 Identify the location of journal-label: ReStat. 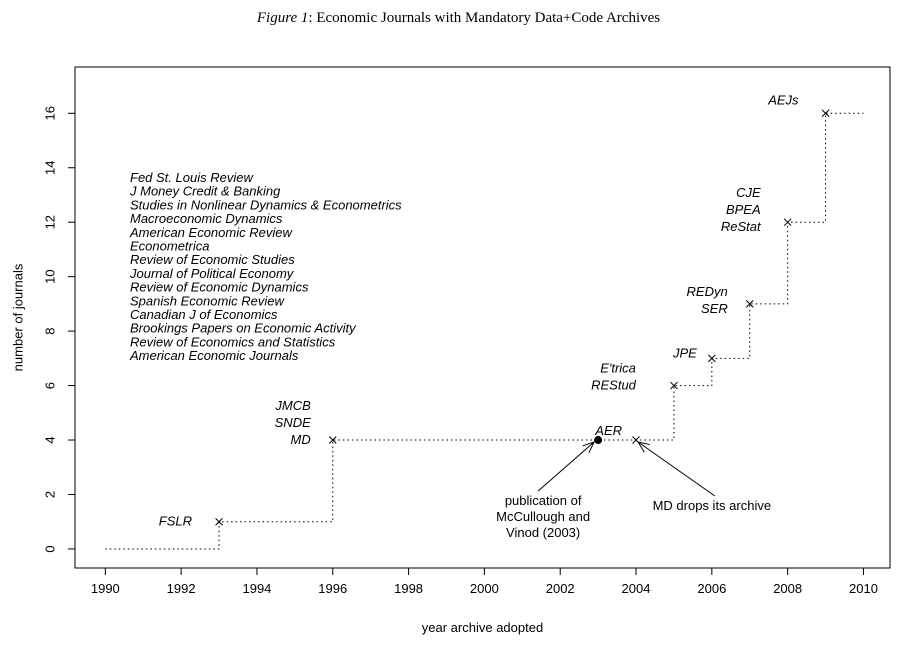
(741, 226).